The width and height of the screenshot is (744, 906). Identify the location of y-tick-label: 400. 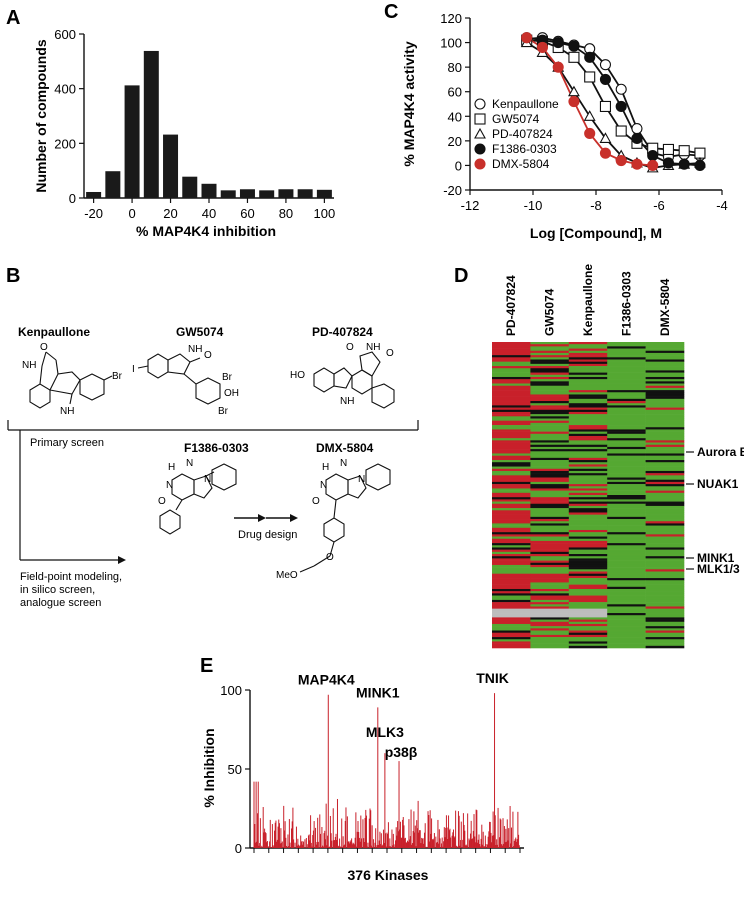
(65, 89).